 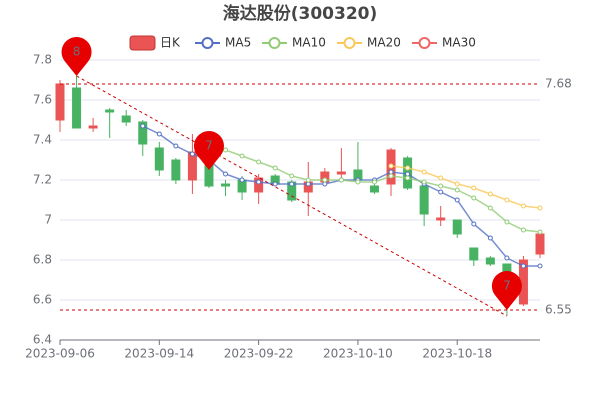 What do you see at coordinates (238, 43) in the screenshot?
I see `legend-label: MA5` at bounding box center [238, 43].